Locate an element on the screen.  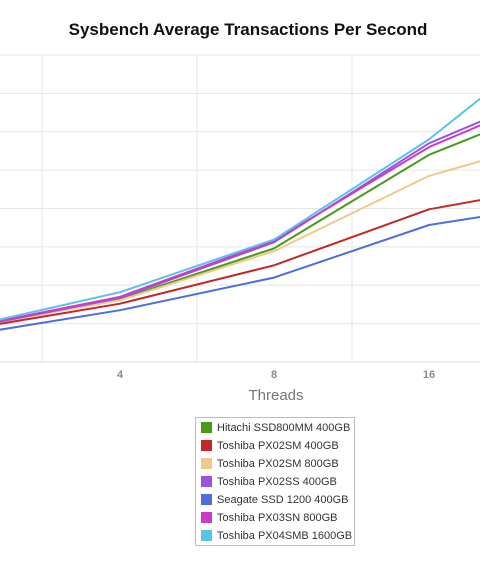
x-tick-labels: 4 8 16 is located at coordinates (276, 375).